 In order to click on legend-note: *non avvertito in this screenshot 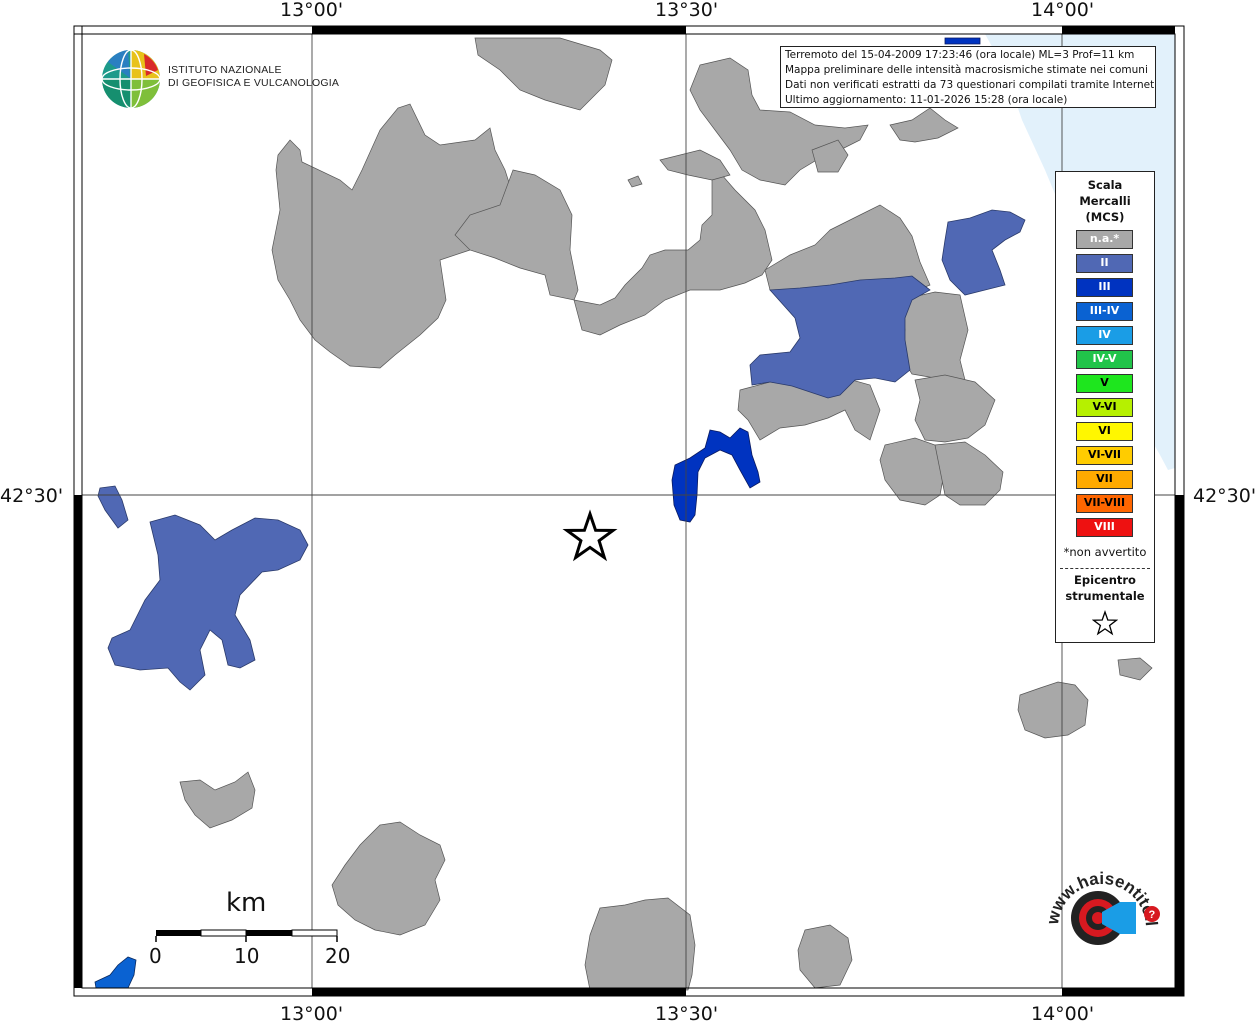, I will do `click(1105, 552)`.